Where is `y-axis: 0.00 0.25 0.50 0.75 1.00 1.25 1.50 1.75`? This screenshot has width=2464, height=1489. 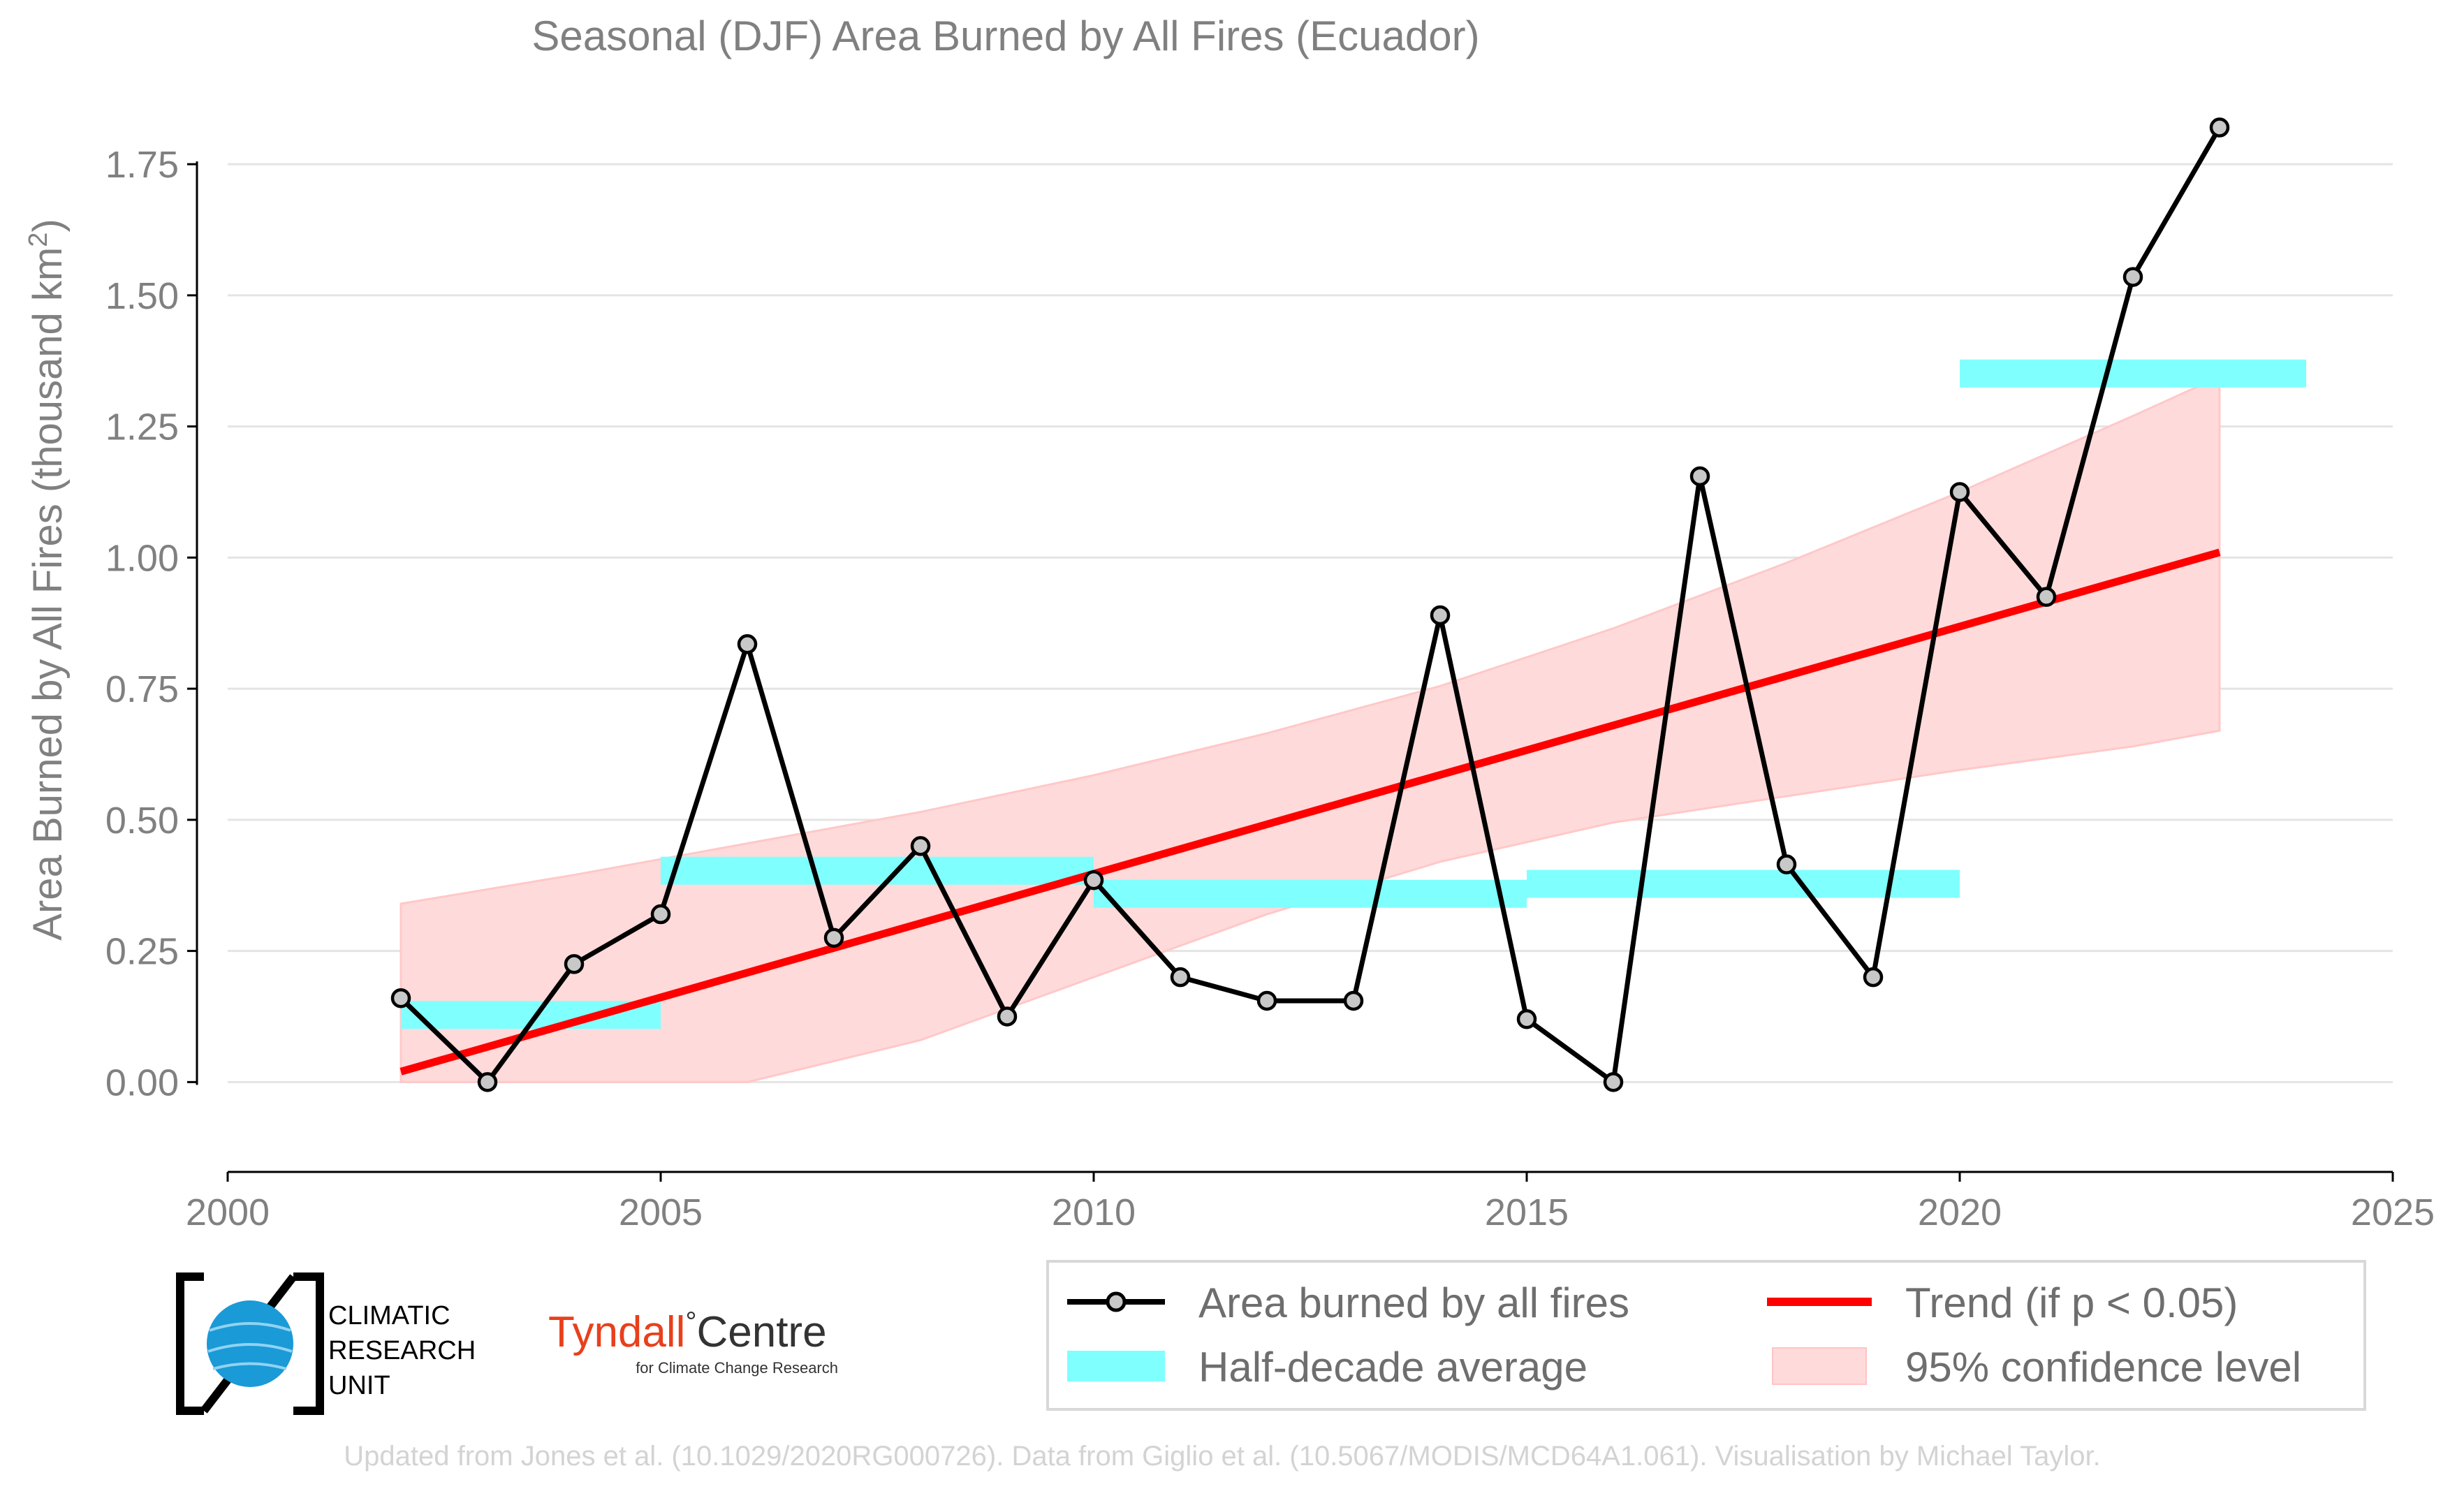
y-axis: 0.00 0.25 0.50 0.75 1.00 1.25 1.50 1.75 is located at coordinates (151, 623).